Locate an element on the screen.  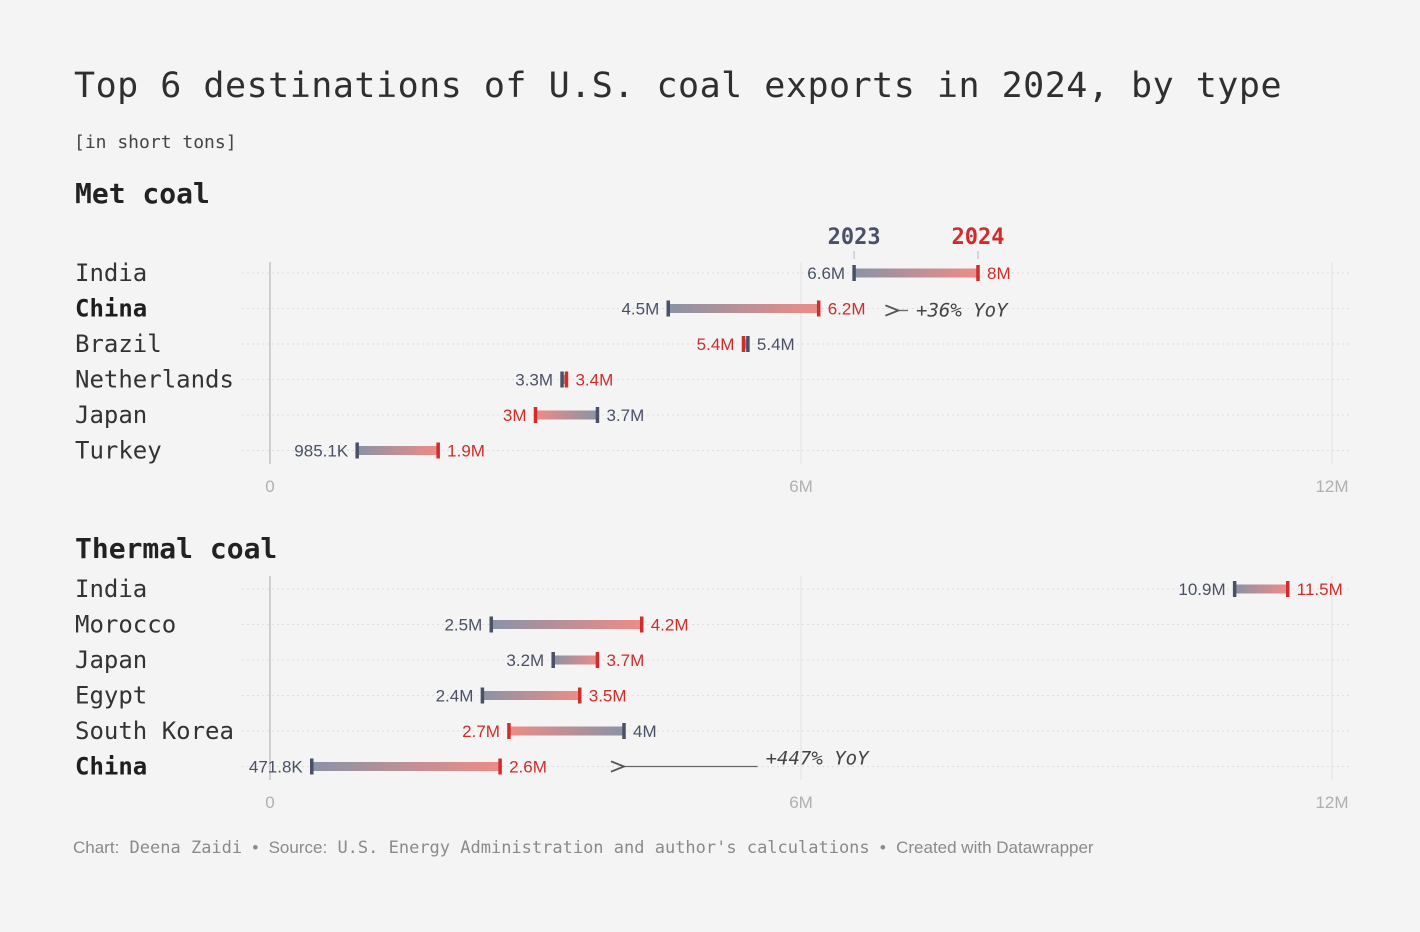
panel-title: Thermal coal is located at coordinates (176, 548).